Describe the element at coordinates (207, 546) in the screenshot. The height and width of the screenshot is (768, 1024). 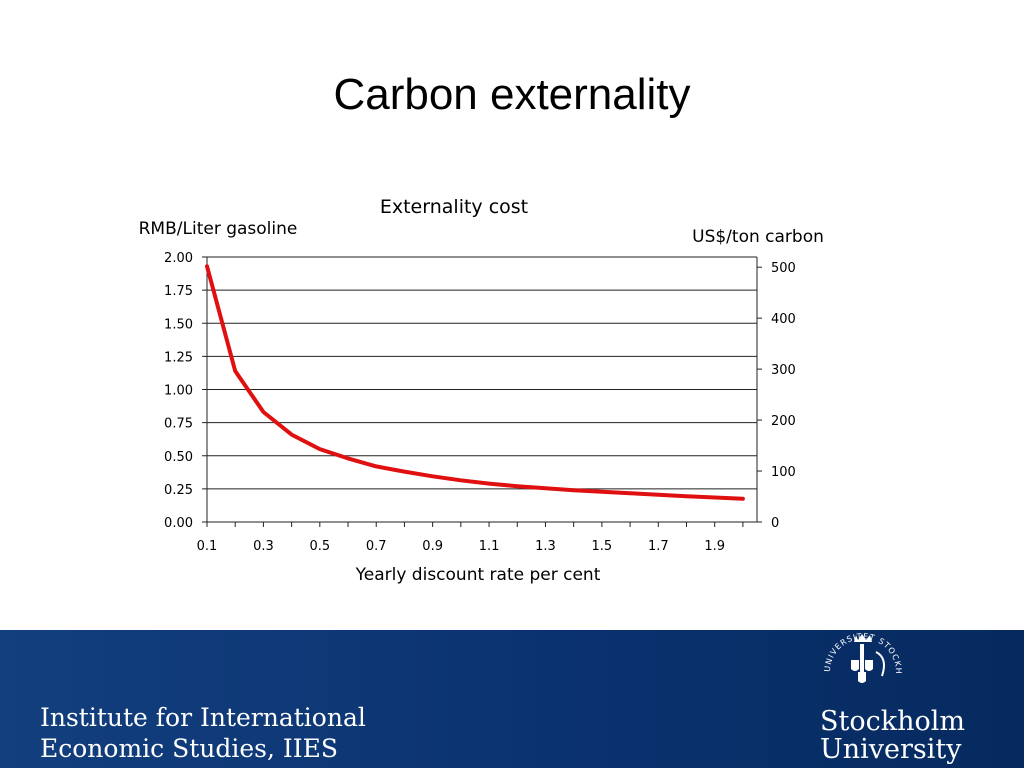
I see `x-tick-label: 0.1` at that location.